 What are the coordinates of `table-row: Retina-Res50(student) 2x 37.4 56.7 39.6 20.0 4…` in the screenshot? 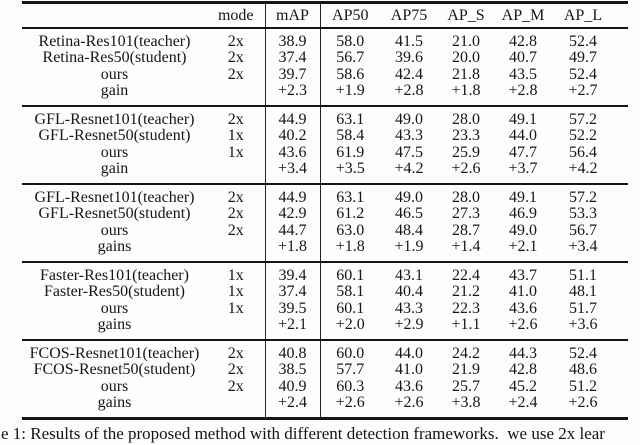 It's located at (325, 58).